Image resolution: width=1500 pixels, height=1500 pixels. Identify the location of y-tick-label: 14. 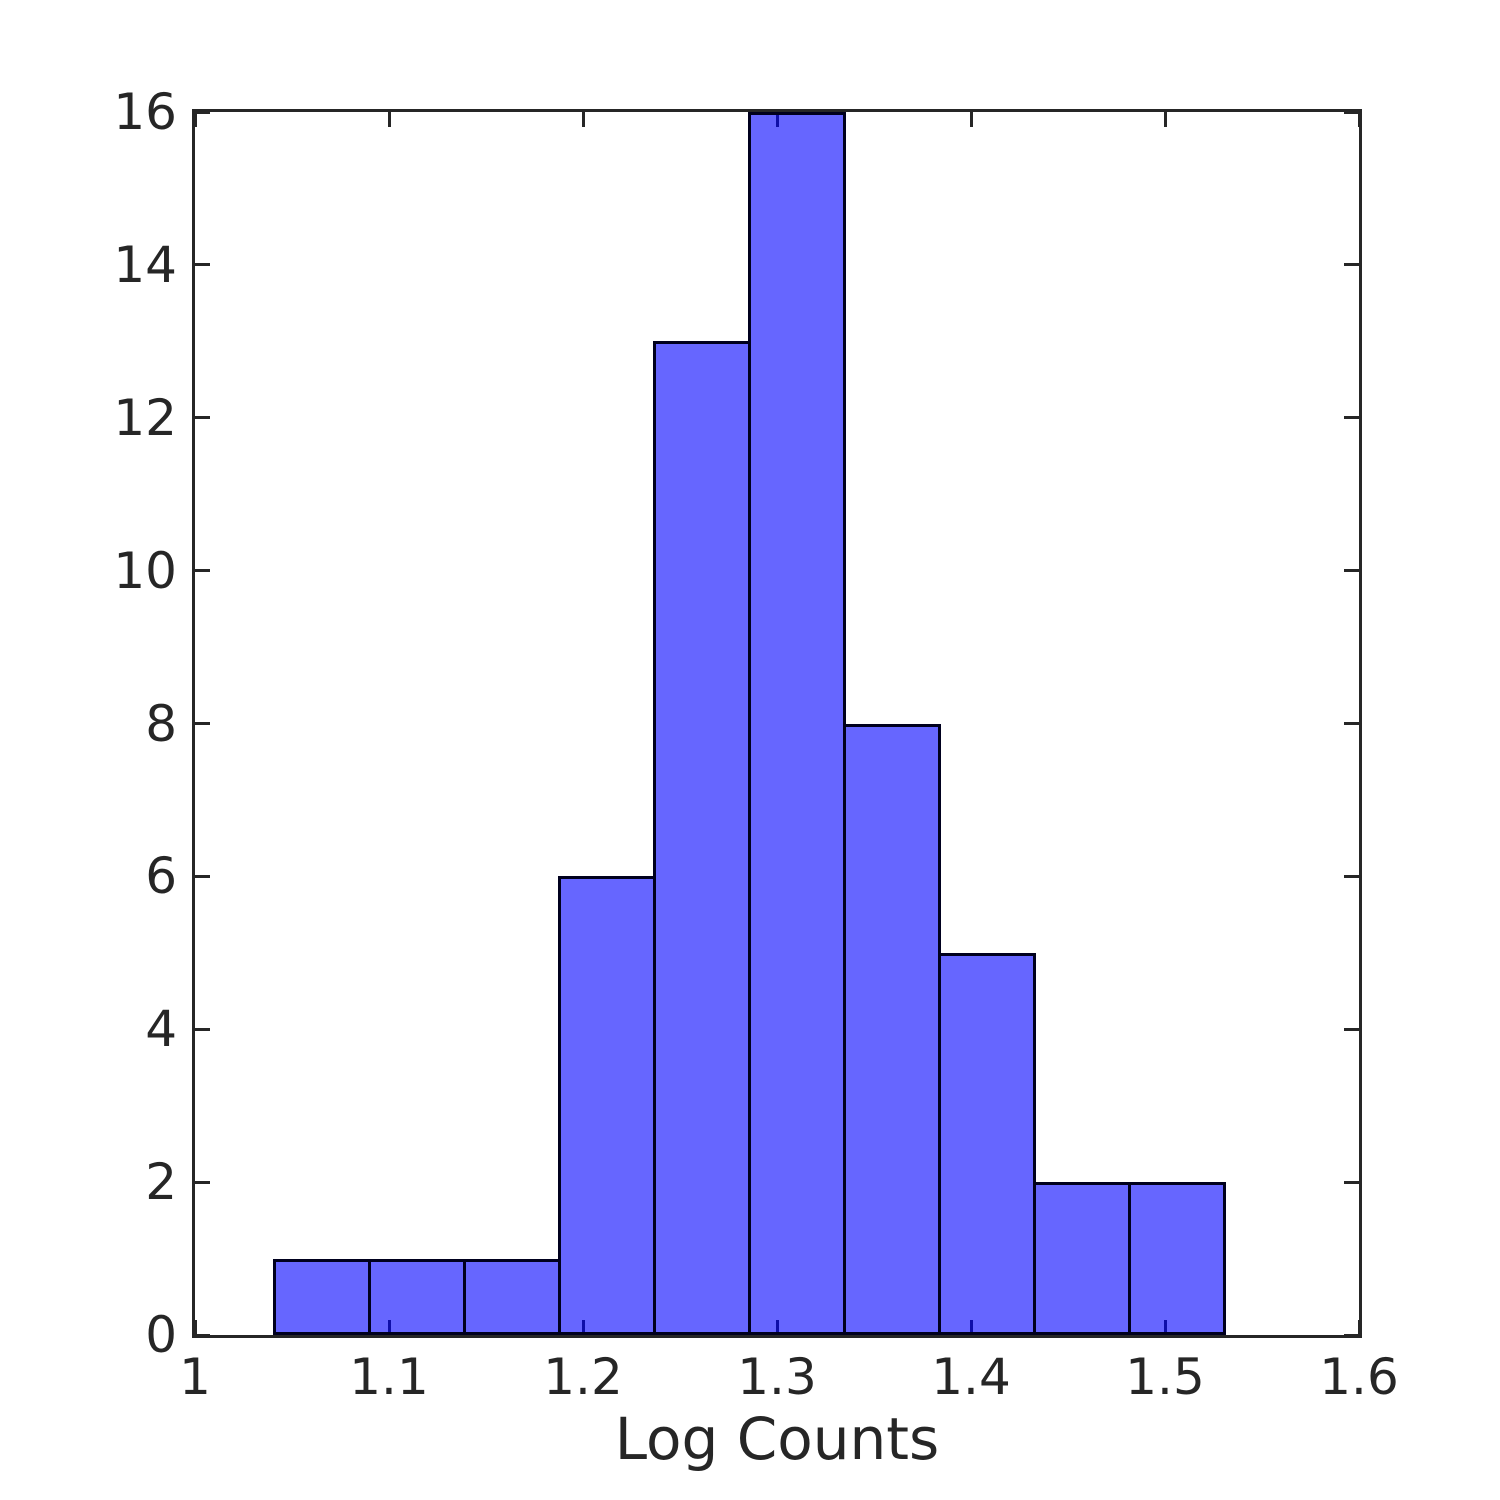
(145, 264).